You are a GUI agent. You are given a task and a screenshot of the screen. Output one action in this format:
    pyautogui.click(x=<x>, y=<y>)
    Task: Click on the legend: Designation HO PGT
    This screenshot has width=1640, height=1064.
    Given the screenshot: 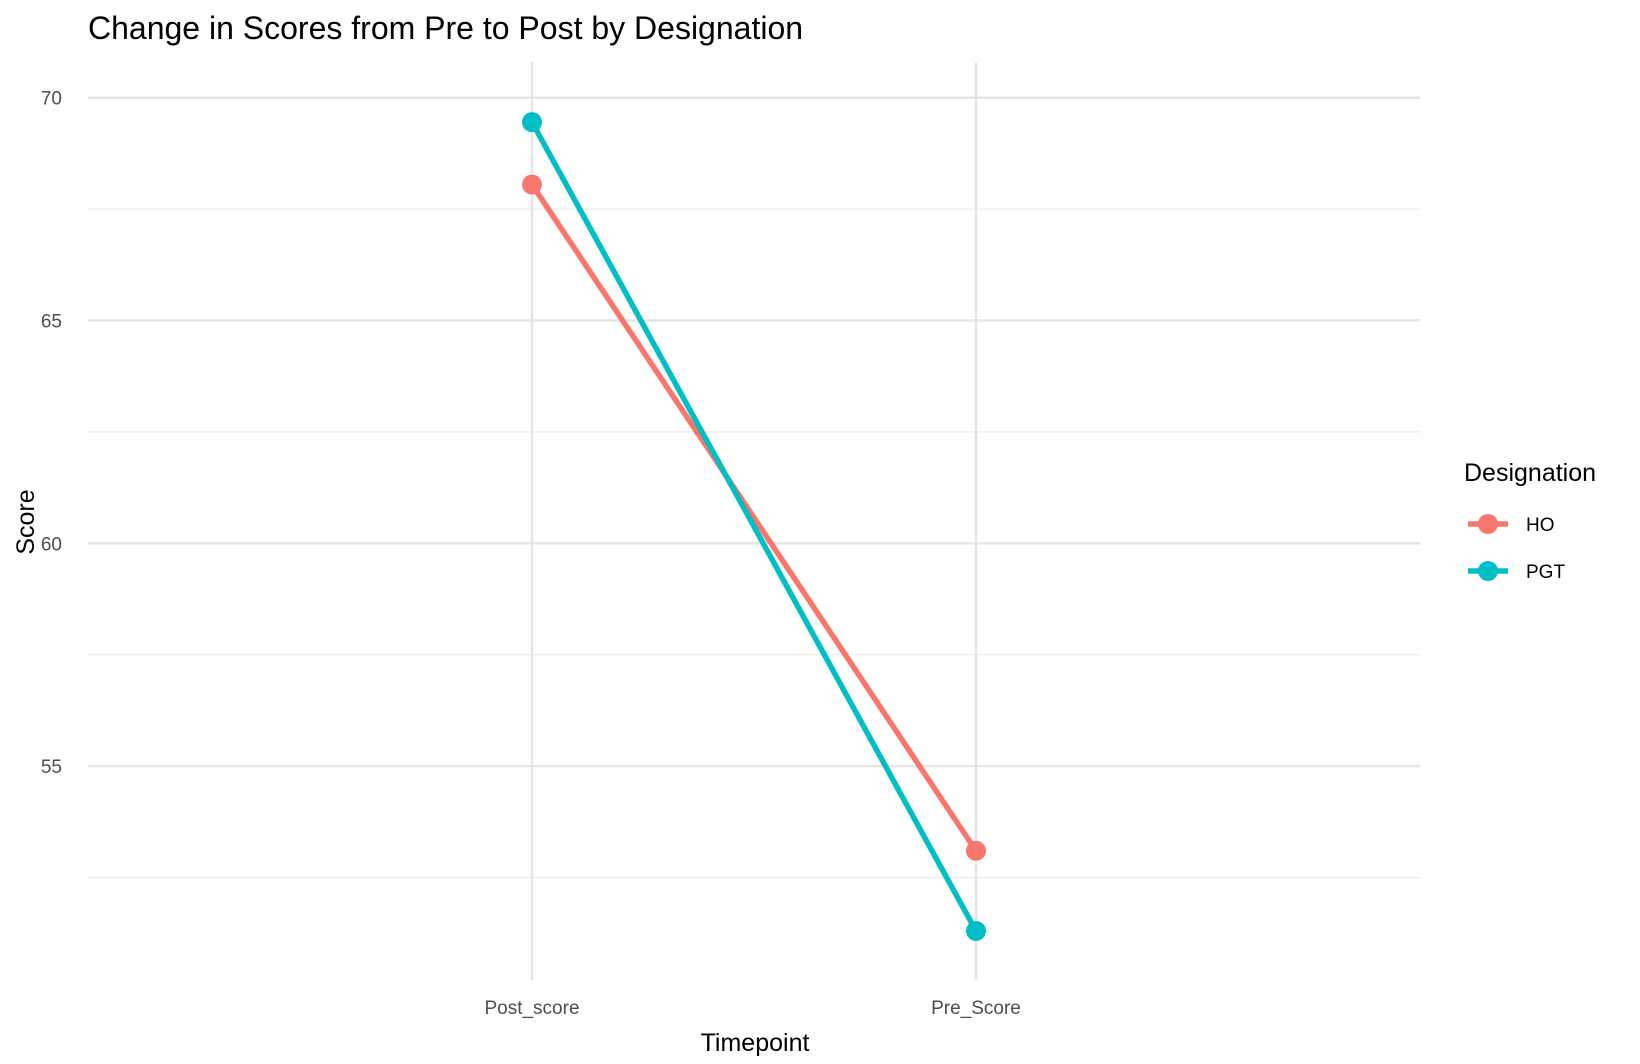 What is the action you would take?
    pyautogui.click(x=1530, y=521)
    